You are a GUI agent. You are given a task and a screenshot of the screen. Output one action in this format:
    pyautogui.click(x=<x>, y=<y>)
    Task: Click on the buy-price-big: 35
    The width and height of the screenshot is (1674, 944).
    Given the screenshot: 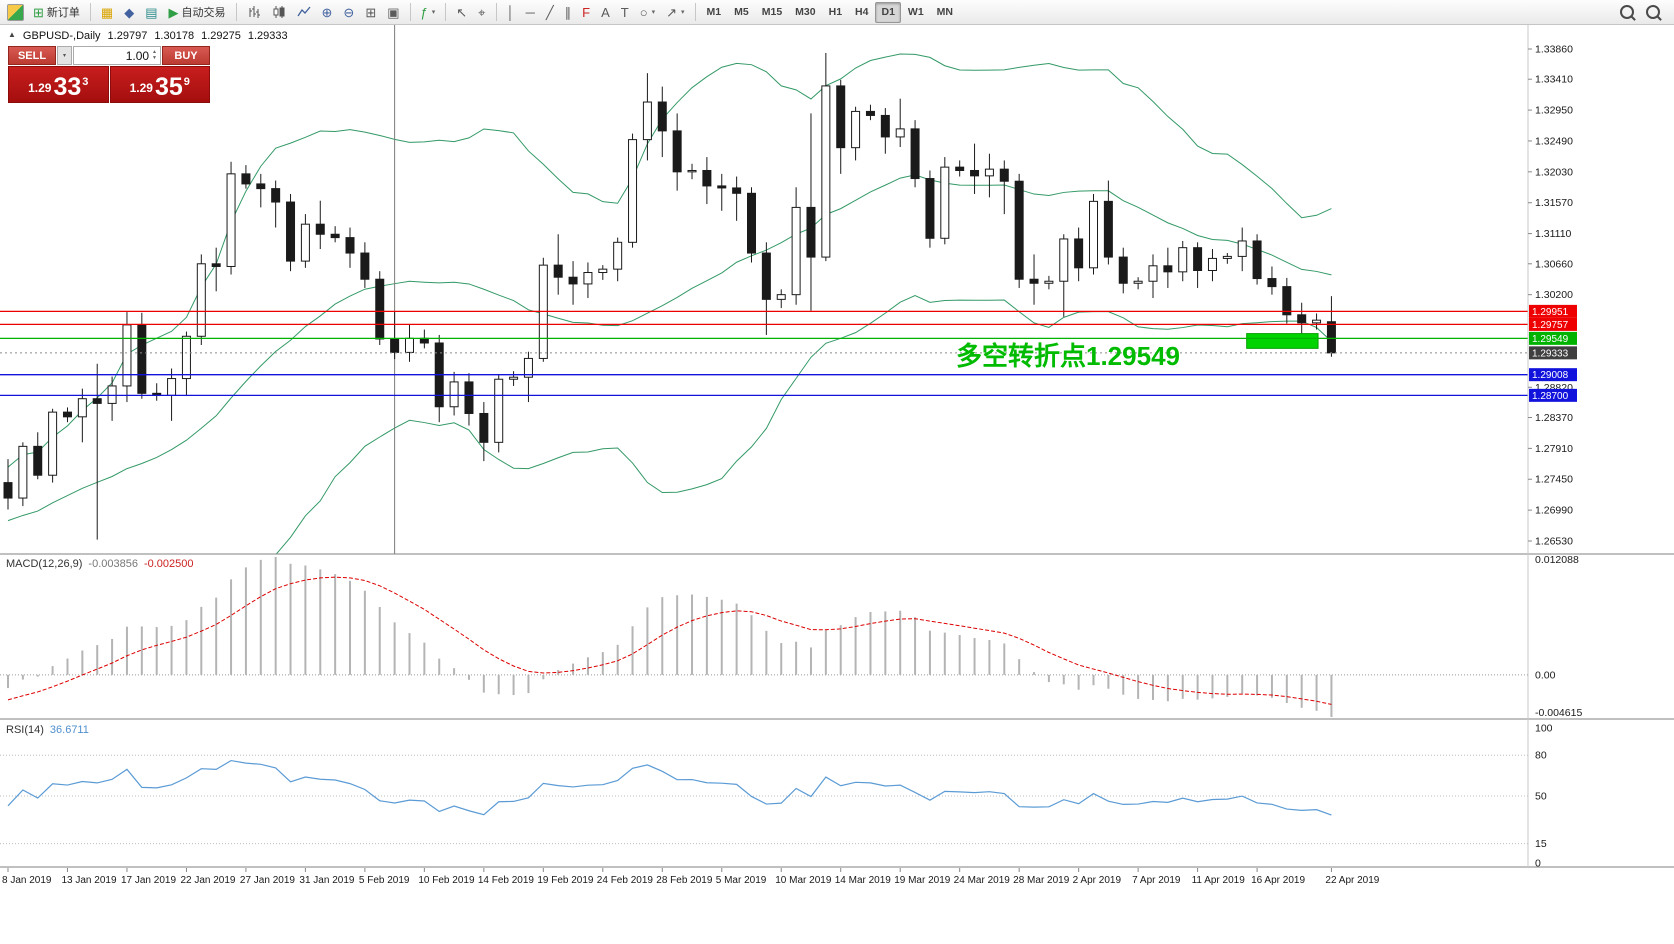 What is the action you would take?
    pyautogui.click(x=168, y=86)
    